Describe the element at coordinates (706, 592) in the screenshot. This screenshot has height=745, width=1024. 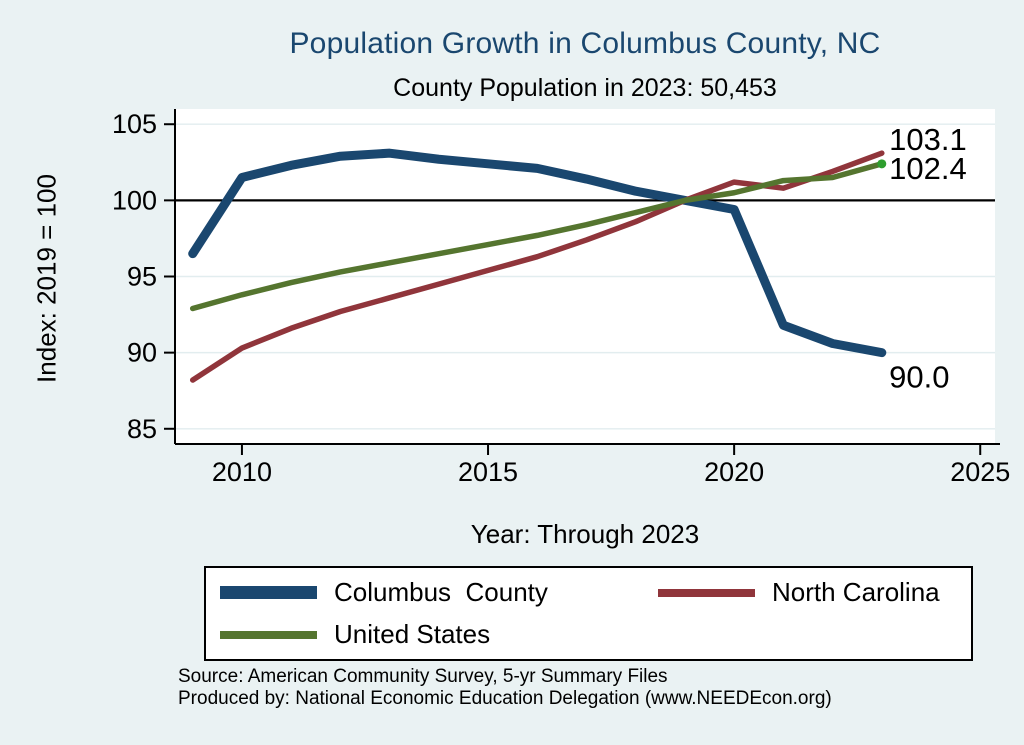
I see `legend-swatch-north-carolina` at that location.